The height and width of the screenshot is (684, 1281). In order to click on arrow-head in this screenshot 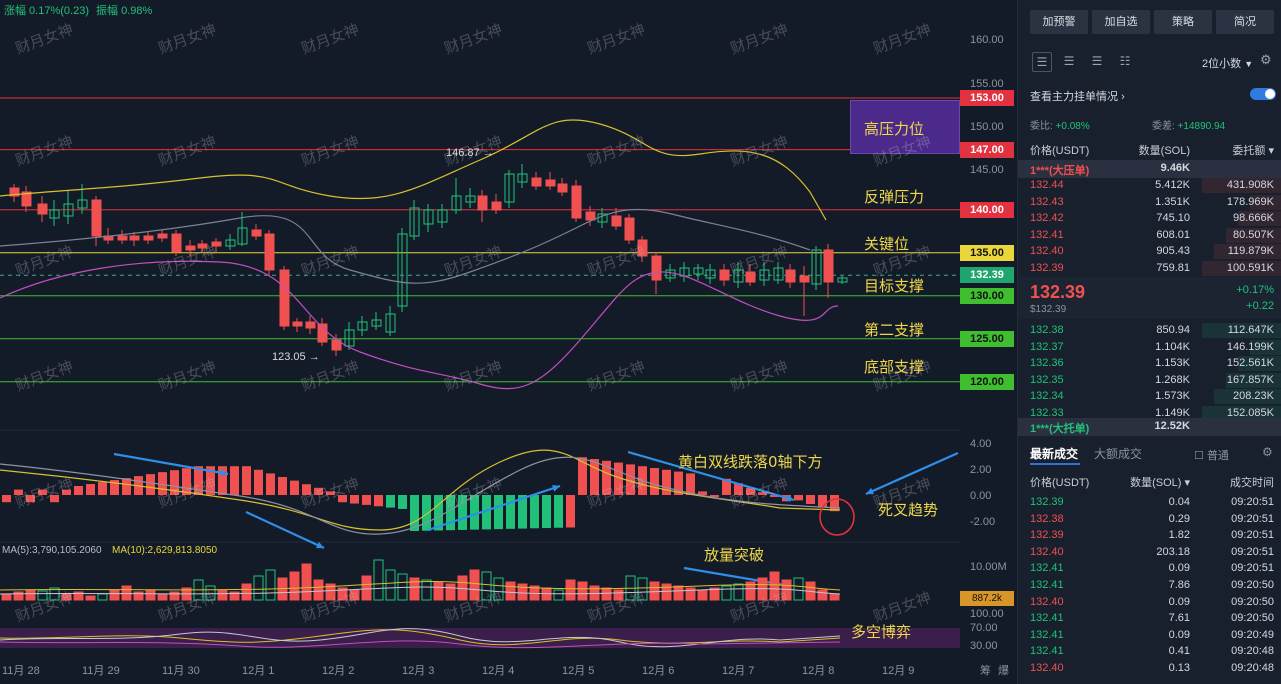, I will do `click(556, 488)`.